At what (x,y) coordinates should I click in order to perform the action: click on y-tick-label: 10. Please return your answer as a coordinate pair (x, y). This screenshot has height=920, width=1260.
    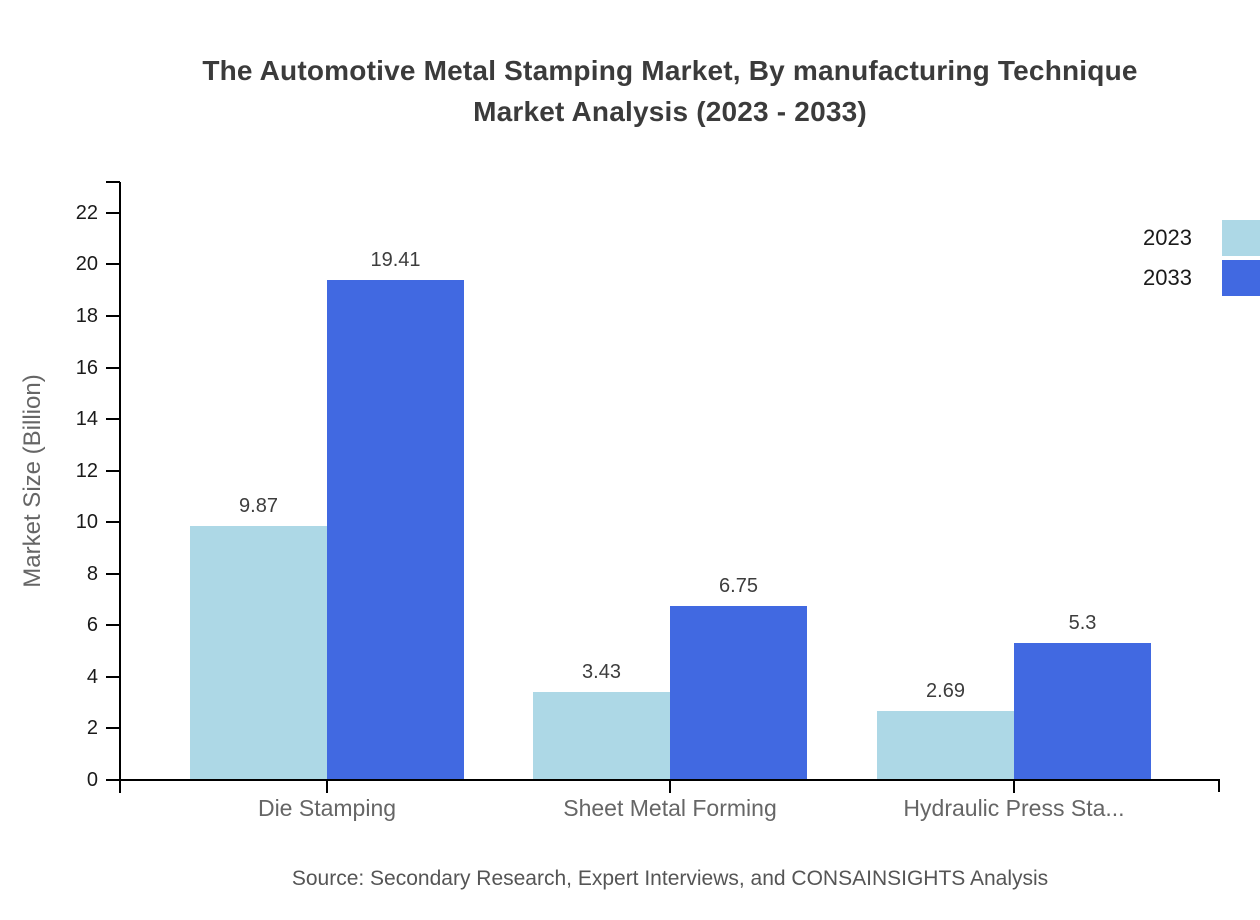
    Looking at the image, I should click on (86, 522).